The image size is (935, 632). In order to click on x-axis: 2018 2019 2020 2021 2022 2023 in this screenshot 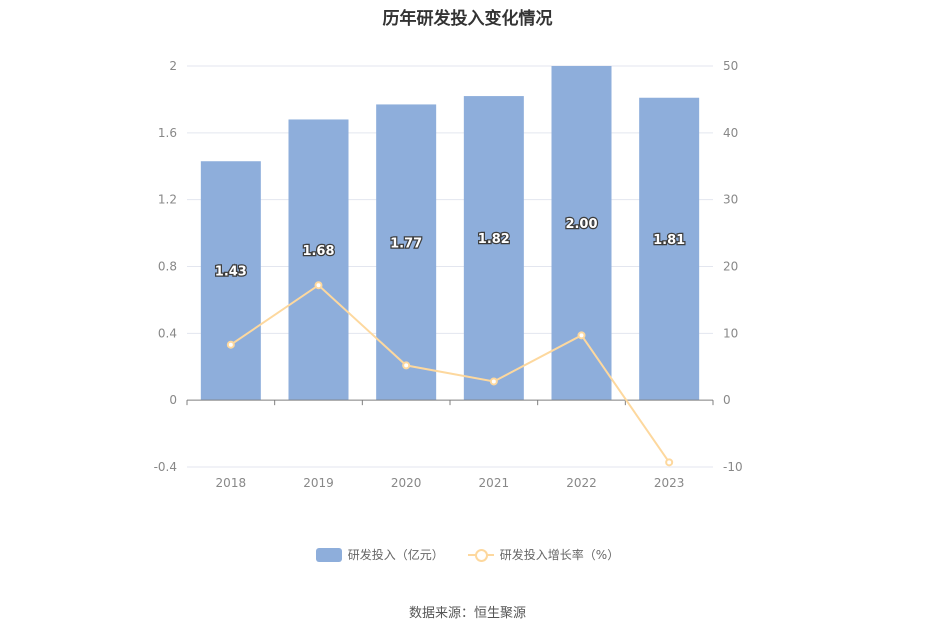, I will do `click(450, 444)`.